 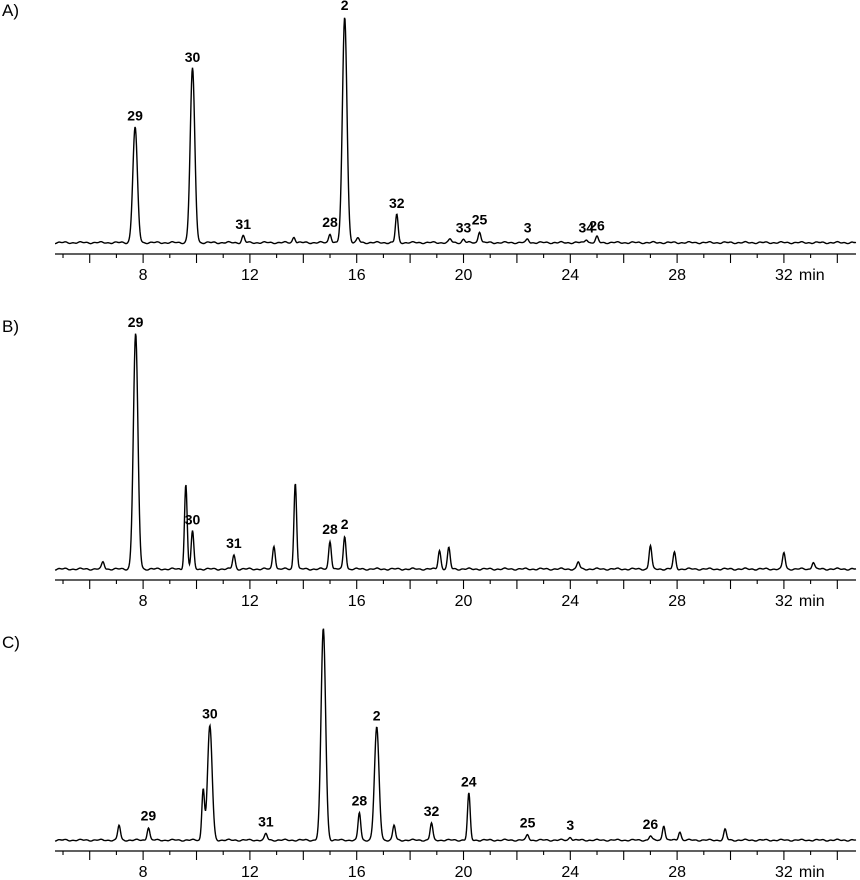 I want to click on peak-label: 33, so click(x=464, y=228).